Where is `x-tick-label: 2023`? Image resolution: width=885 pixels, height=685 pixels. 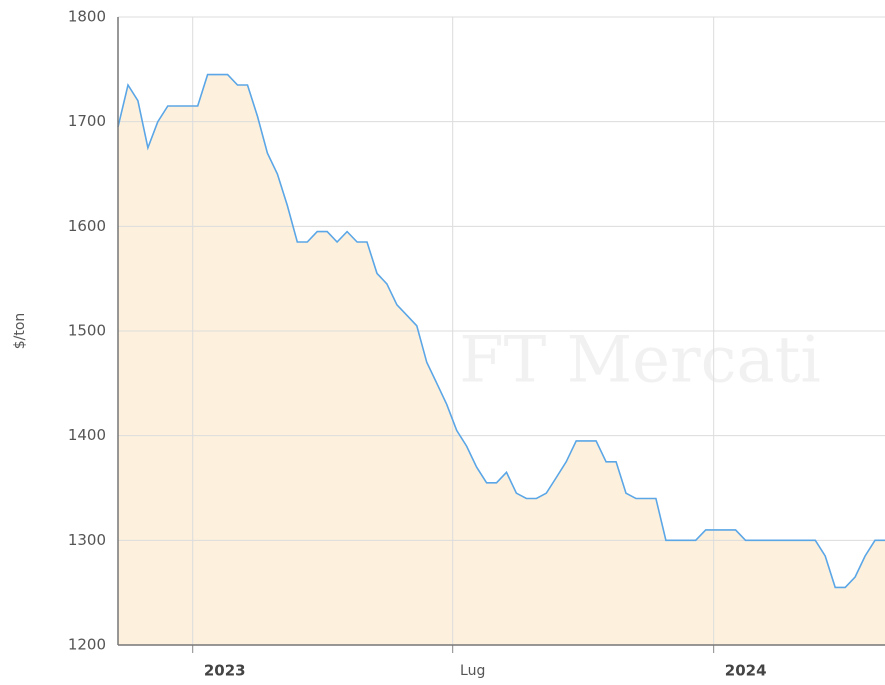
x-tick-label: 2023 is located at coordinates (225, 671).